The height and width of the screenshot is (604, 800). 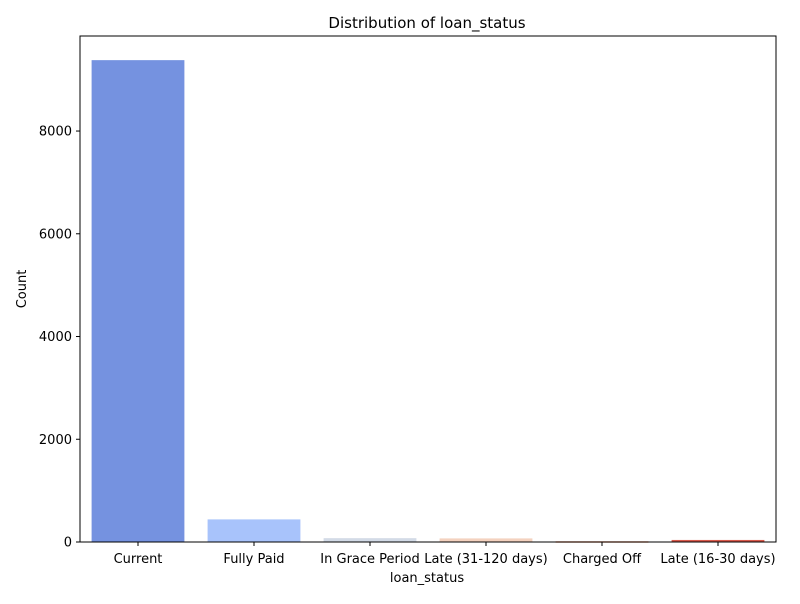 What do you see at coordinates (426, 23) in the screenshot?
I see `chart-title: Distribution of loan_status` at bounding box center [426, 23].